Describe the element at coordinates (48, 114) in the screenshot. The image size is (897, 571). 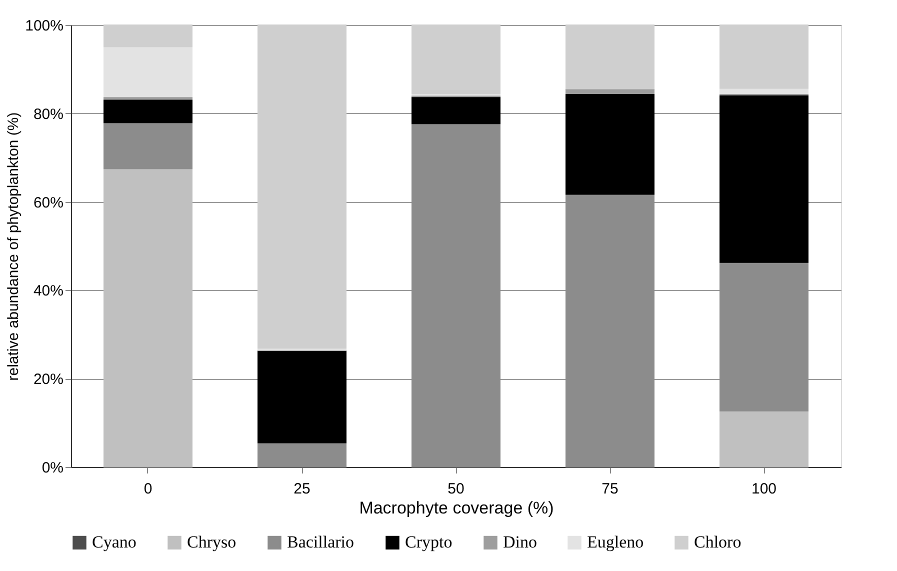
I see `y-tick-label: 80%` at that location.